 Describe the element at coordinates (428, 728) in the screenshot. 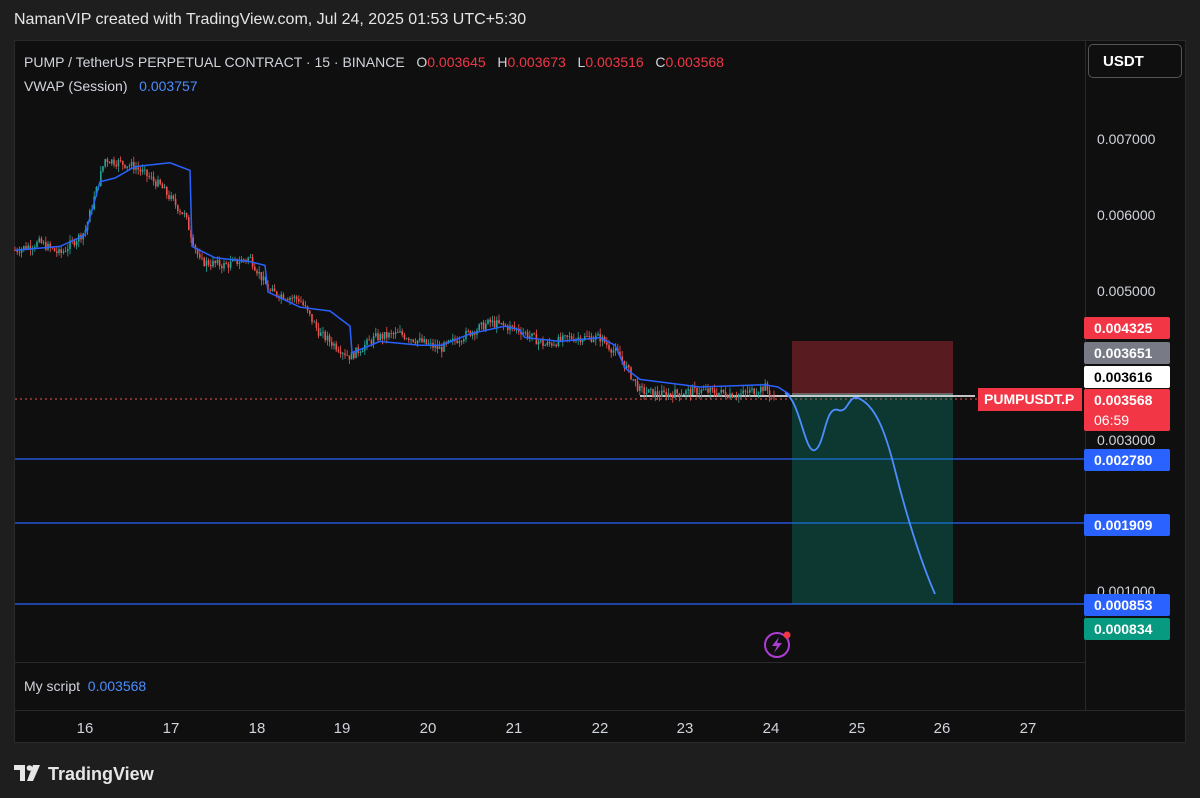

I see `time-axis-label: 20` at that location.